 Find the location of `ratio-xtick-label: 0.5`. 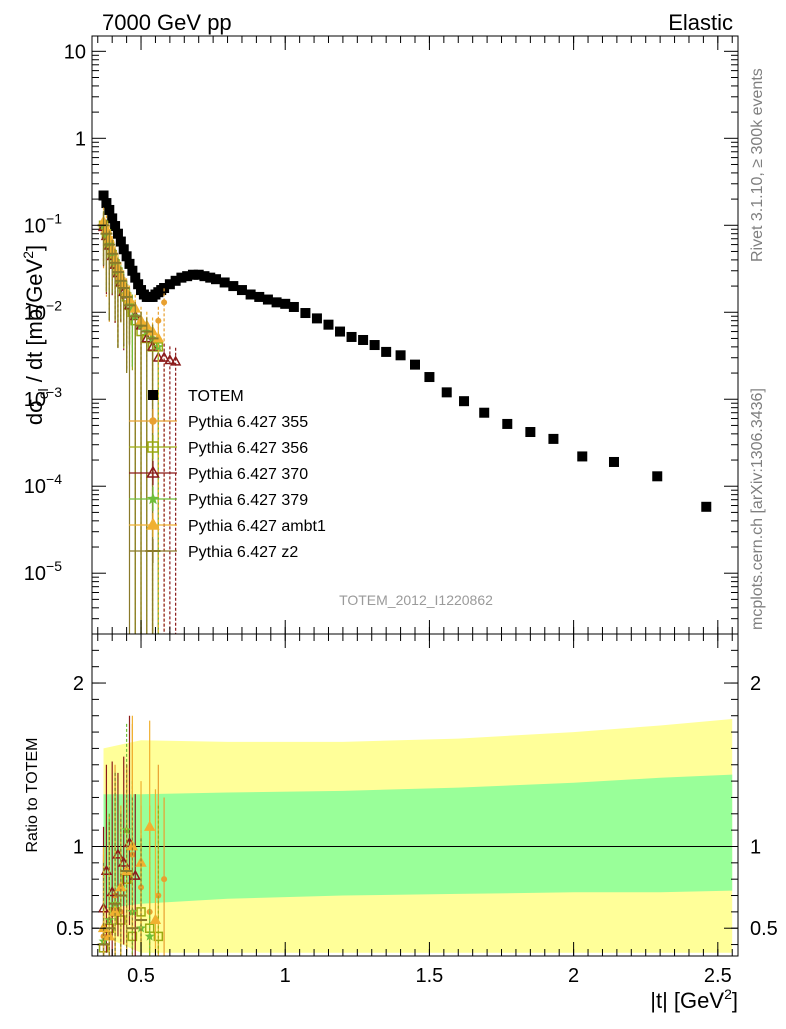

ratio-xtick-label: 0.5 is located at coordinates (141, 976).